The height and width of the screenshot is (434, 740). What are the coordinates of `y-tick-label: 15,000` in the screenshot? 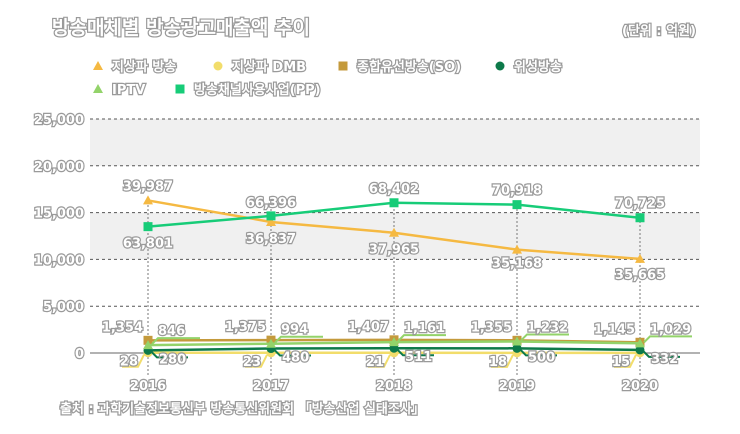 It's located at (59, 214).